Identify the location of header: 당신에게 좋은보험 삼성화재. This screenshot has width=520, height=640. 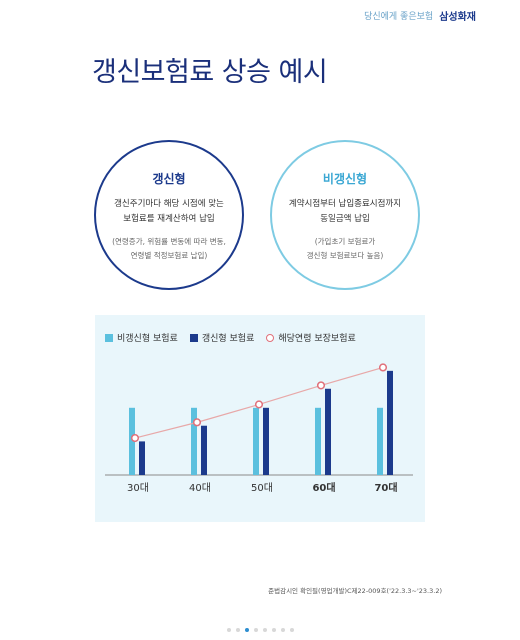
(420, 15).